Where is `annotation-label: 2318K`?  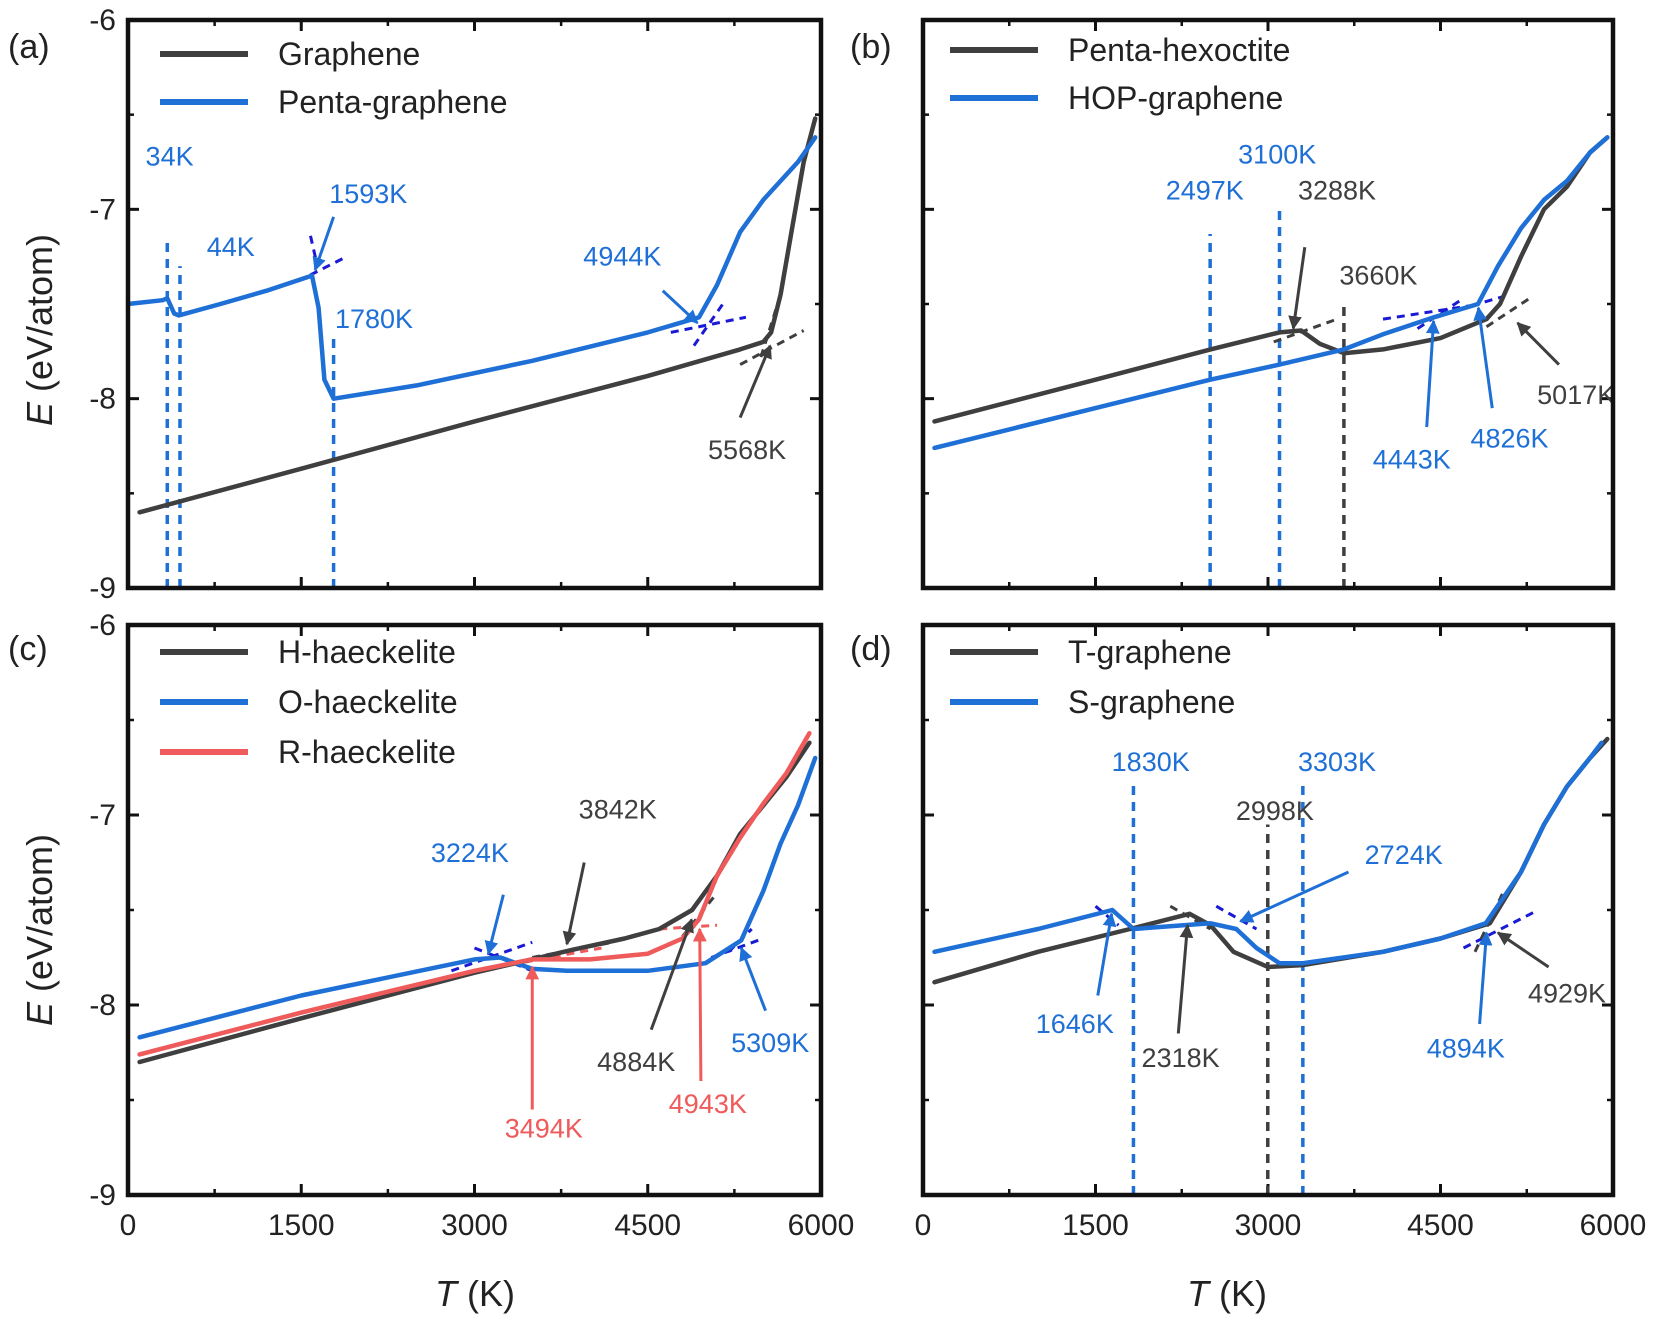
annotation-label: 2318K is located at coordinates (1181, 1058).